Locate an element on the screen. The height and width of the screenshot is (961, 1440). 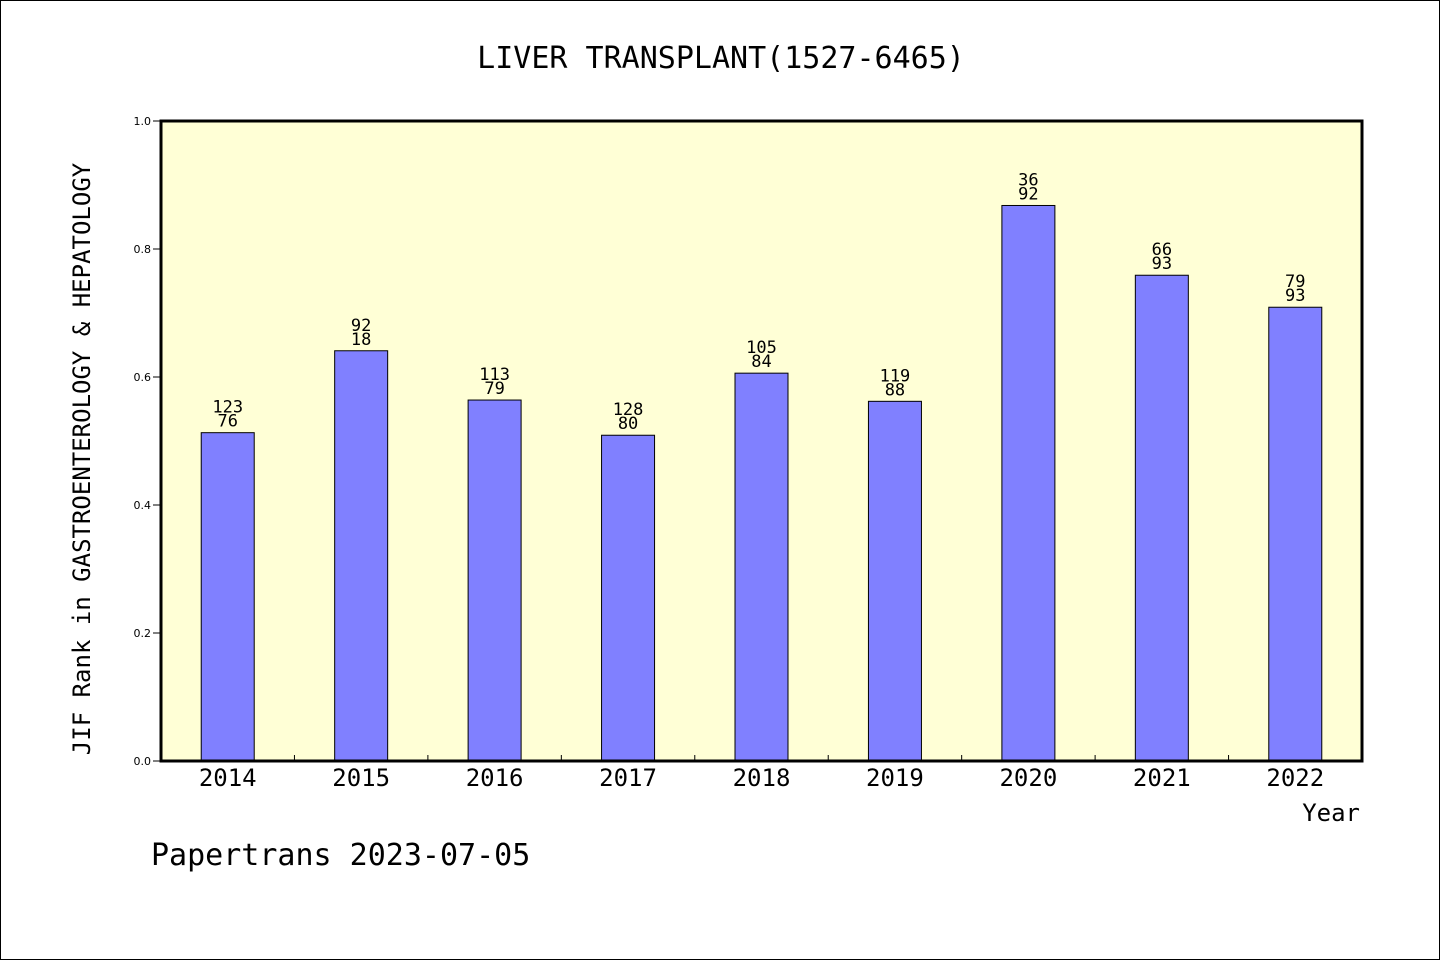
bar-label-bottom-2016: 79 is located at coordinates (494, 389).